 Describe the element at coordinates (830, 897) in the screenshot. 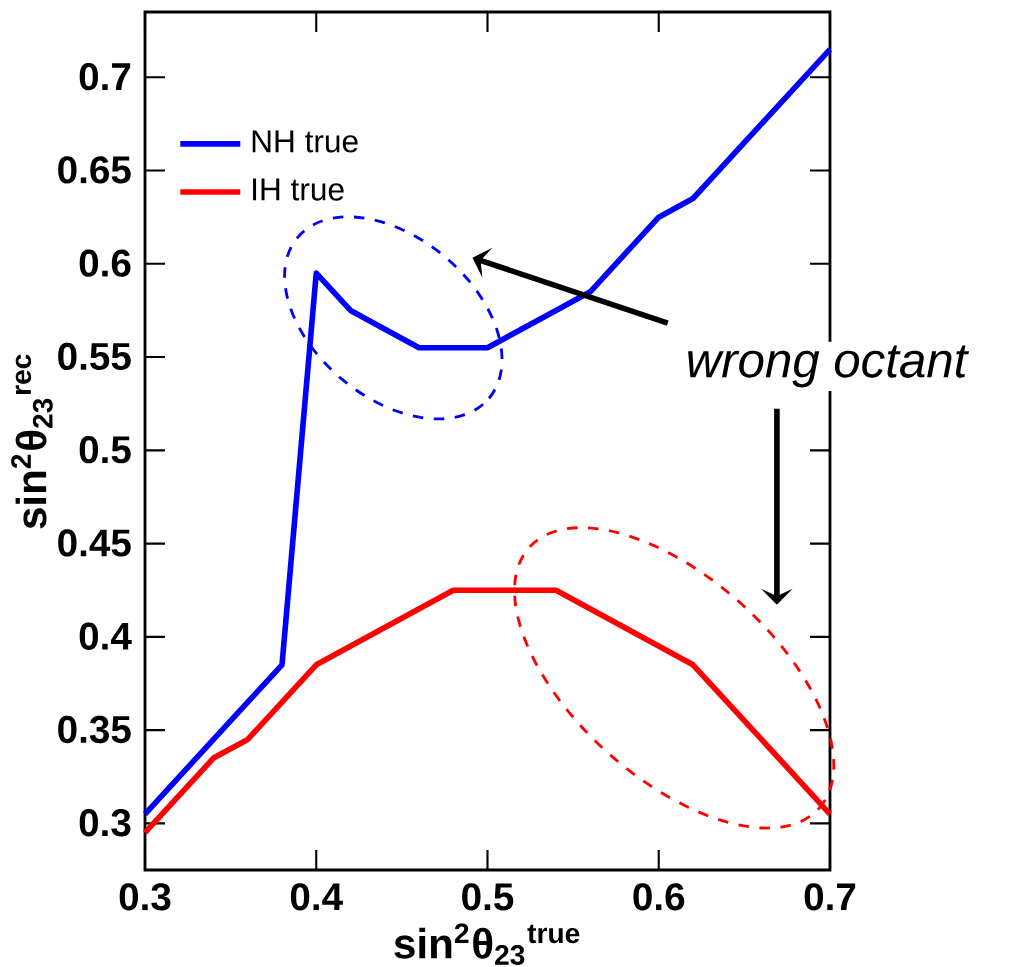

I see `x-tick-label: 0.7` at that location.